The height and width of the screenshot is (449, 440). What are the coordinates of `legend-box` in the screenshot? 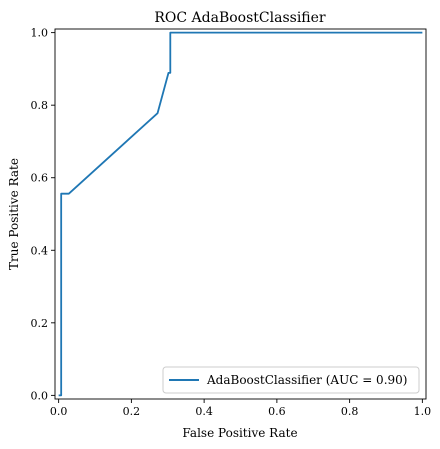 It's located at (291, 380).